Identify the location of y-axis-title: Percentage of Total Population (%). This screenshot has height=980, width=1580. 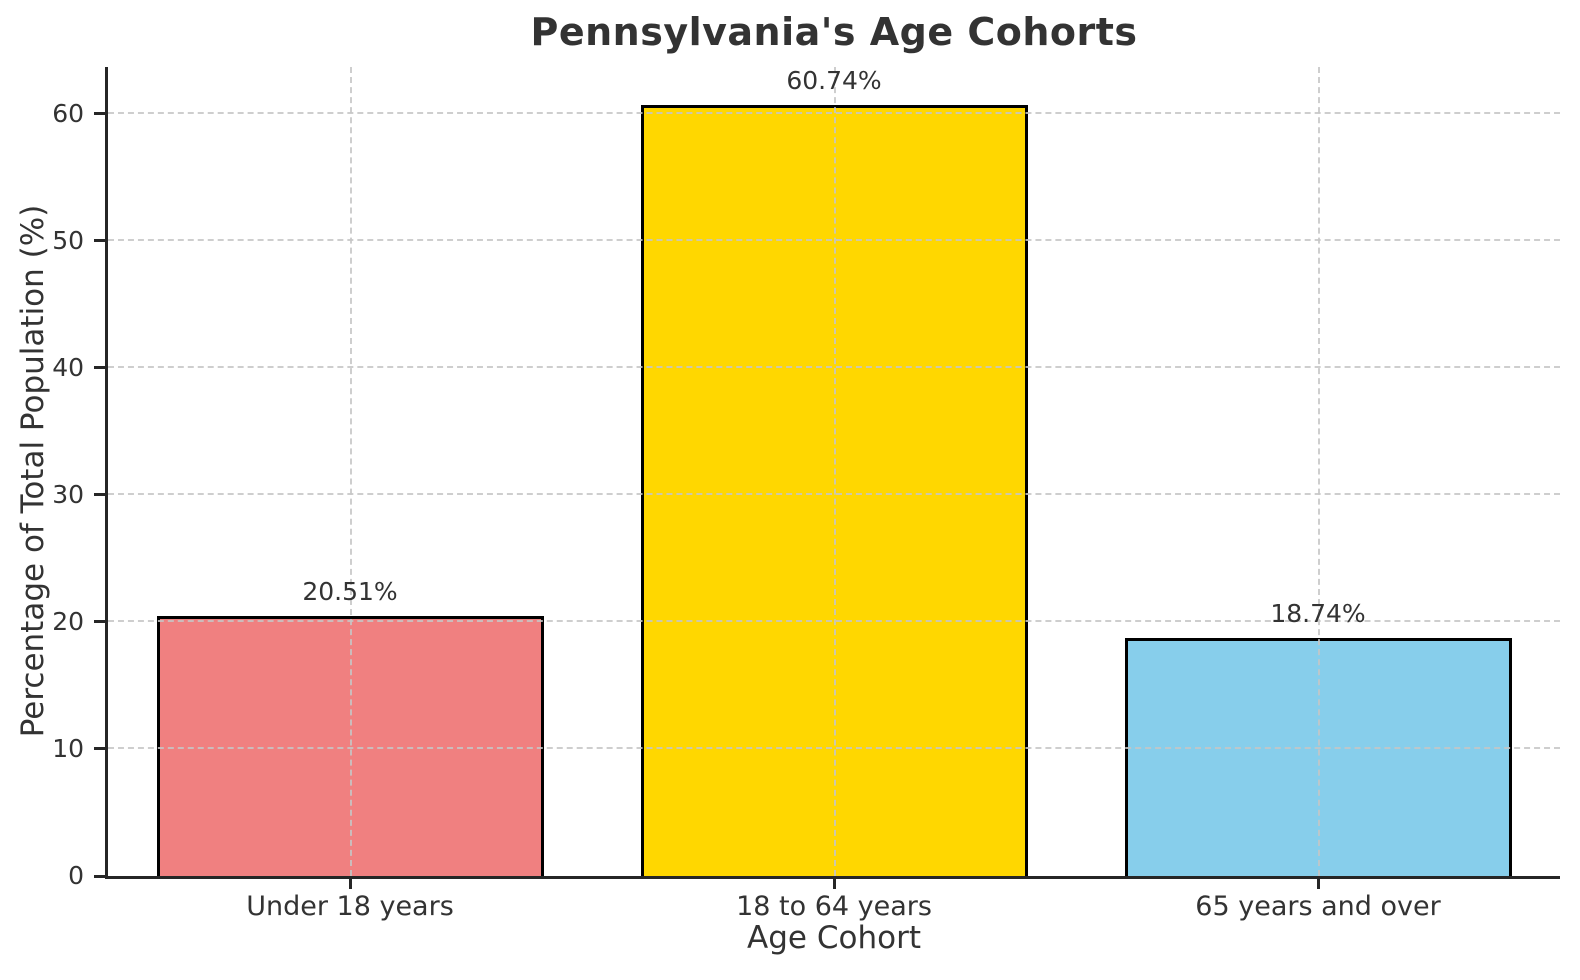
(33, 471).